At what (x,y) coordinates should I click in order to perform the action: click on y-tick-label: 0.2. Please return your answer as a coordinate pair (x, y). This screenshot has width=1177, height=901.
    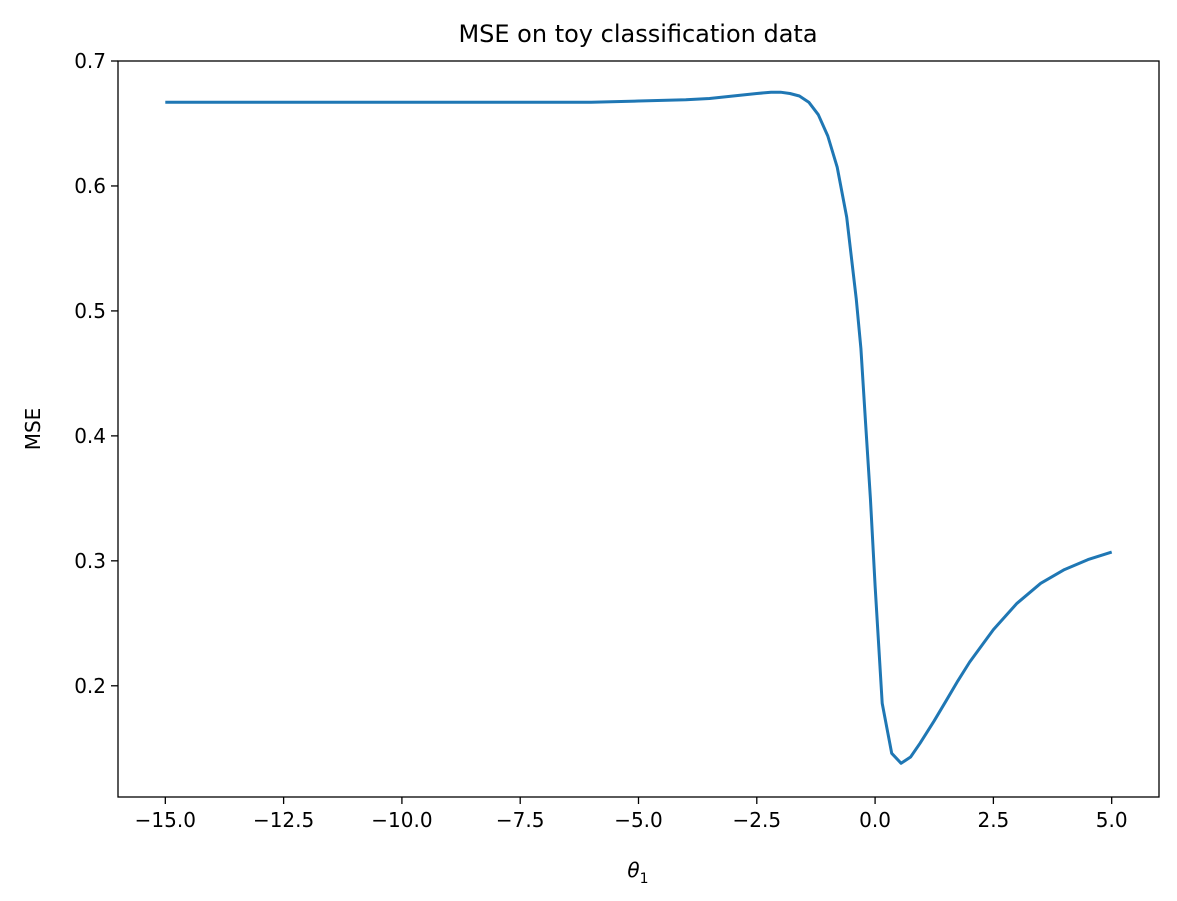
    Looking at the image, I should click on (90, 686).